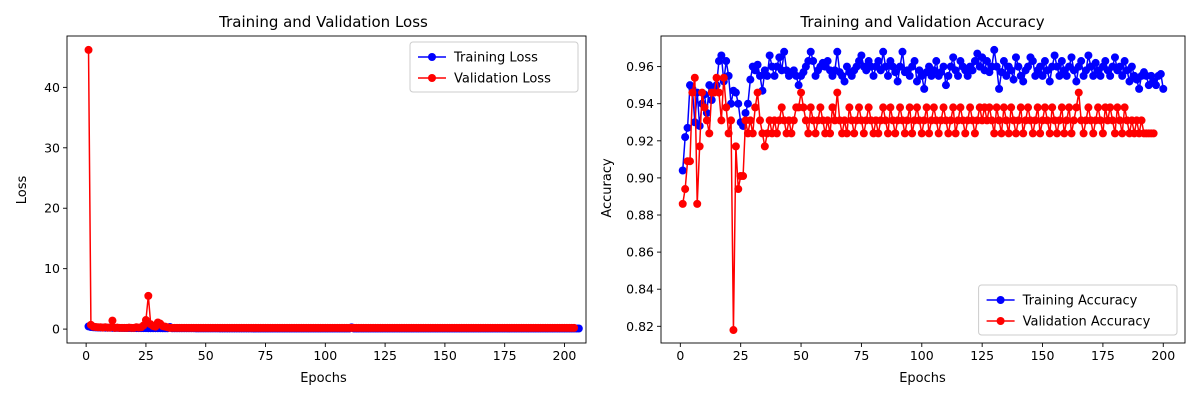 The height and width of the screenshot is (400, 1200). I want to click on x-tick-label: 75, so click(861, 355).